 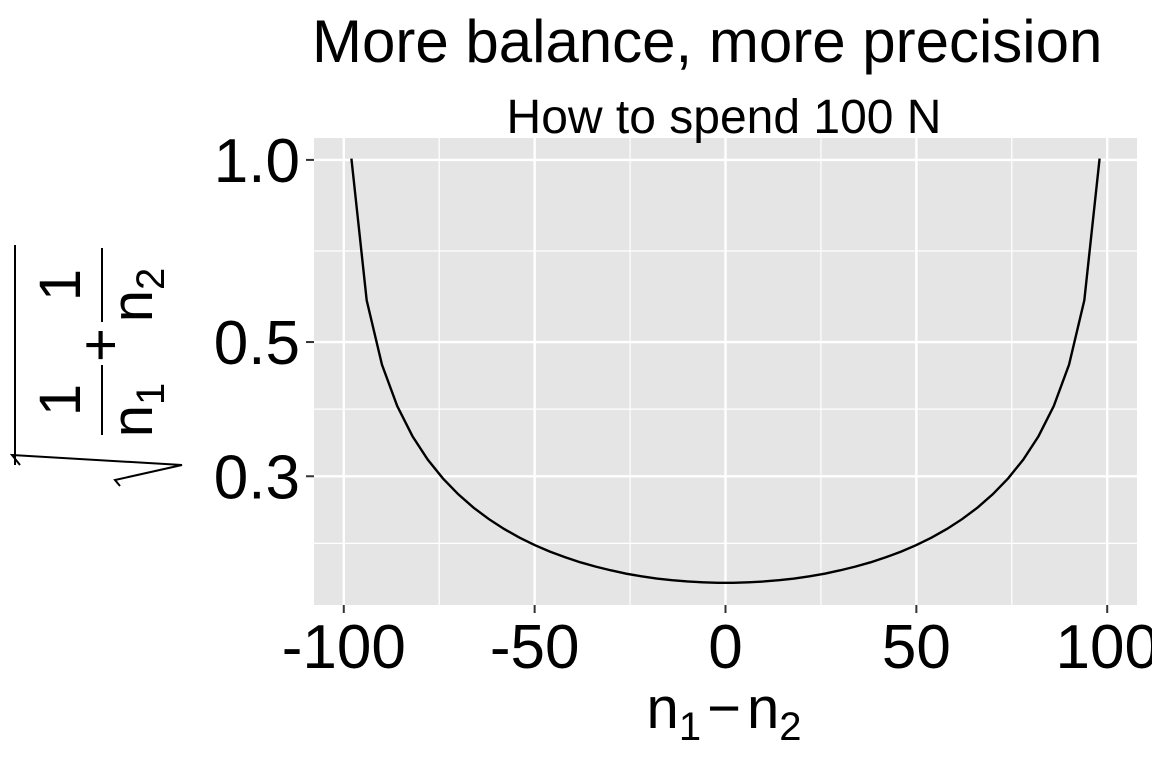 What do you see at coordinates (690, 727) in the screenshot?
I see `x-label-part: 1` at bounding box center [690, 727].